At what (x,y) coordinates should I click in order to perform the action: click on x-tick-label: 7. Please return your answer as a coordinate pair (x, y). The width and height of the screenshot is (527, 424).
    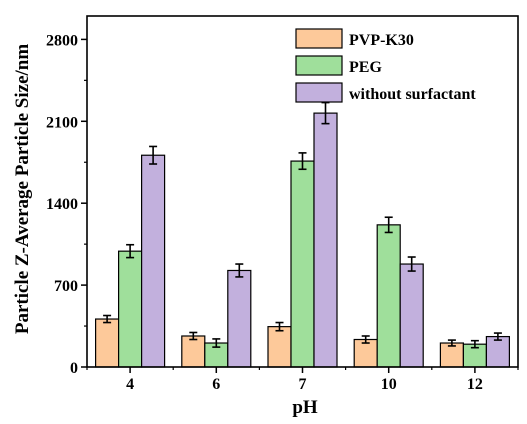
    Looking at the image, I should click on (303, 384).